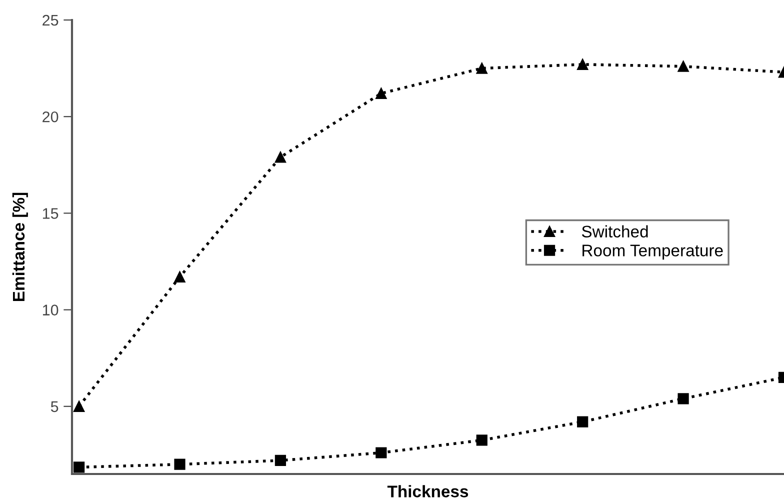 The width and height of the screenshot is (784, 503). Describe the element at coordinates (652, 252) in the screenshot. I see `legend-label: Room Temperature` at that location.